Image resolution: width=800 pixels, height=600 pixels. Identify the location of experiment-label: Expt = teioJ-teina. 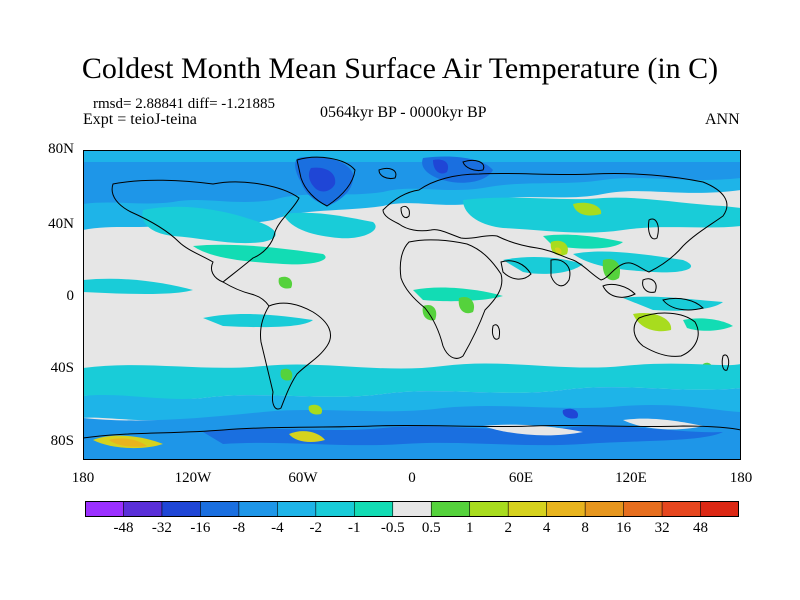
(140, 119).